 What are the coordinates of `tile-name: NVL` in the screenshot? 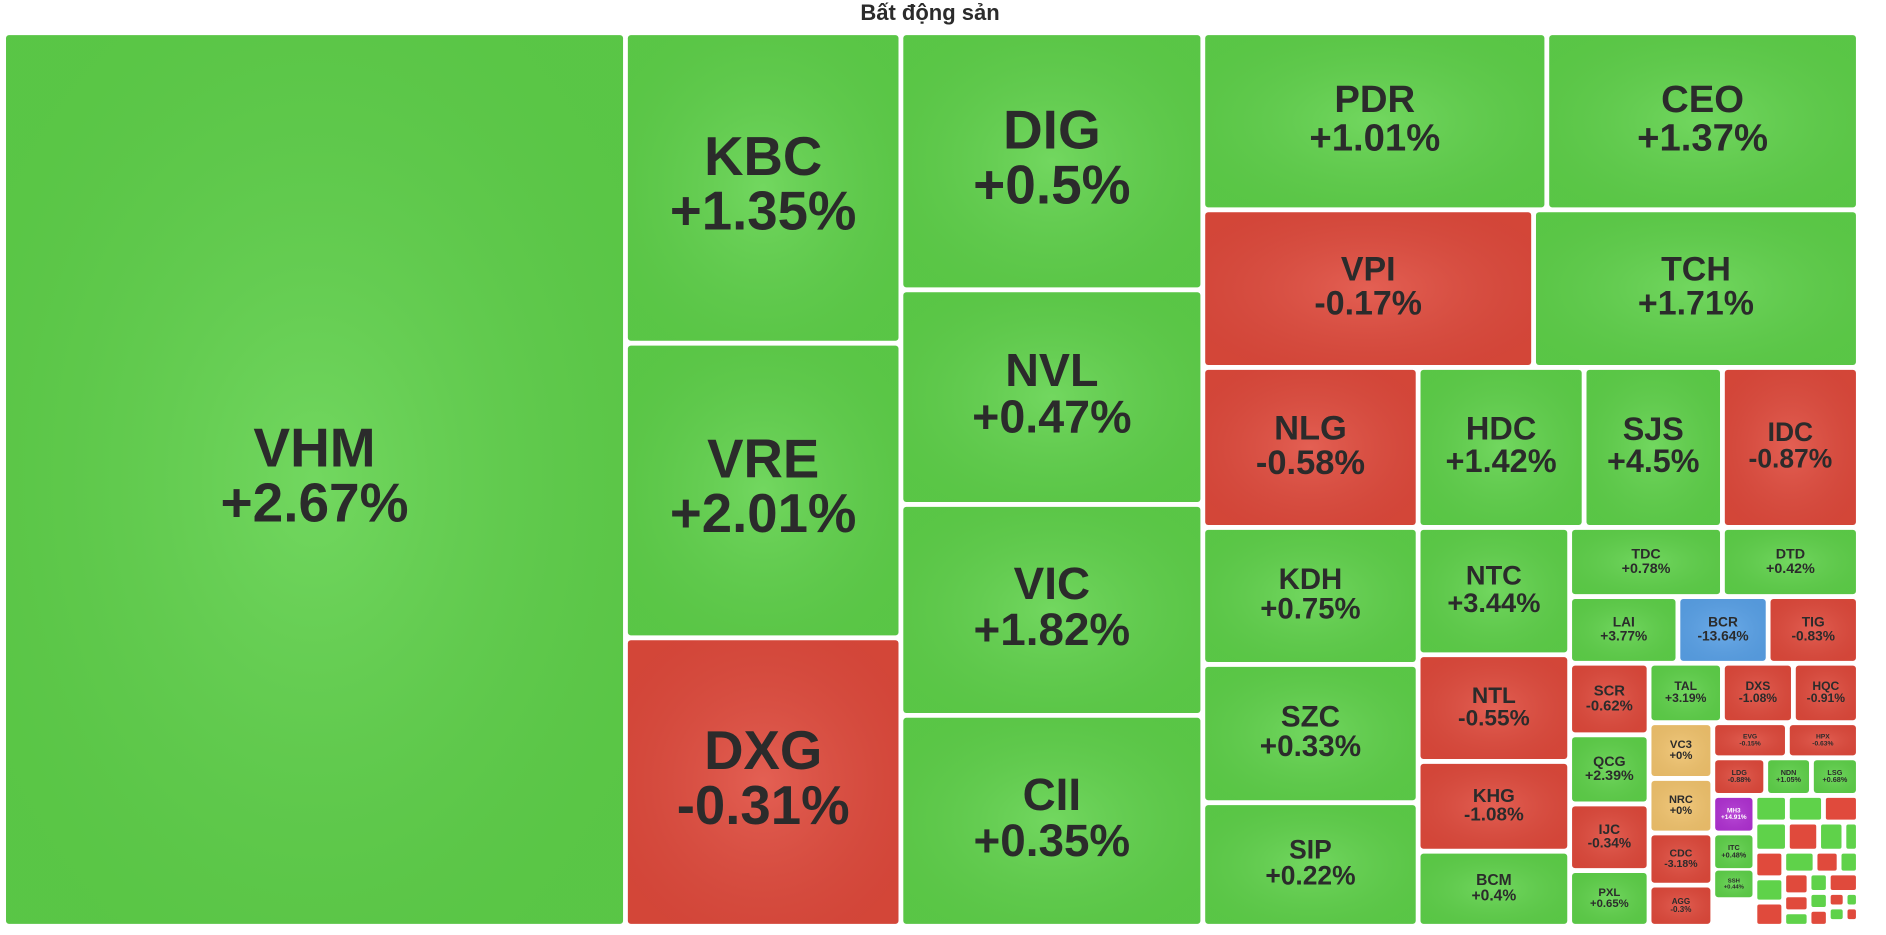 It's located at (1051, 370).